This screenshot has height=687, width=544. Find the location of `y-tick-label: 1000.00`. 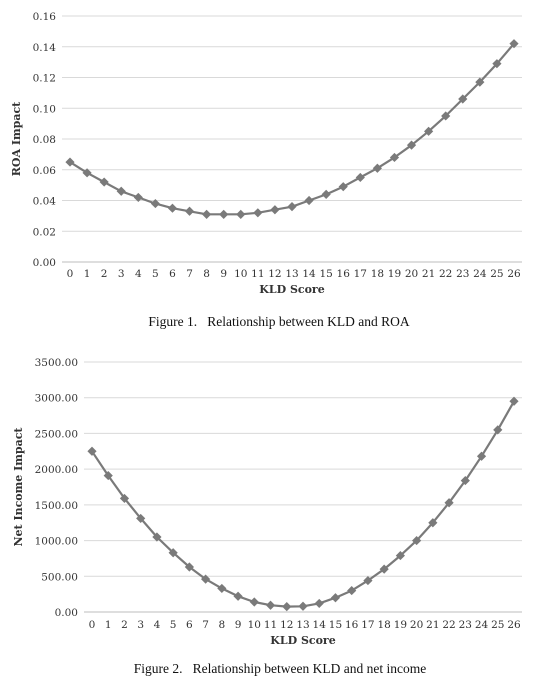

y-tick-label: 1000.00 is located at coordinates (56, 542).